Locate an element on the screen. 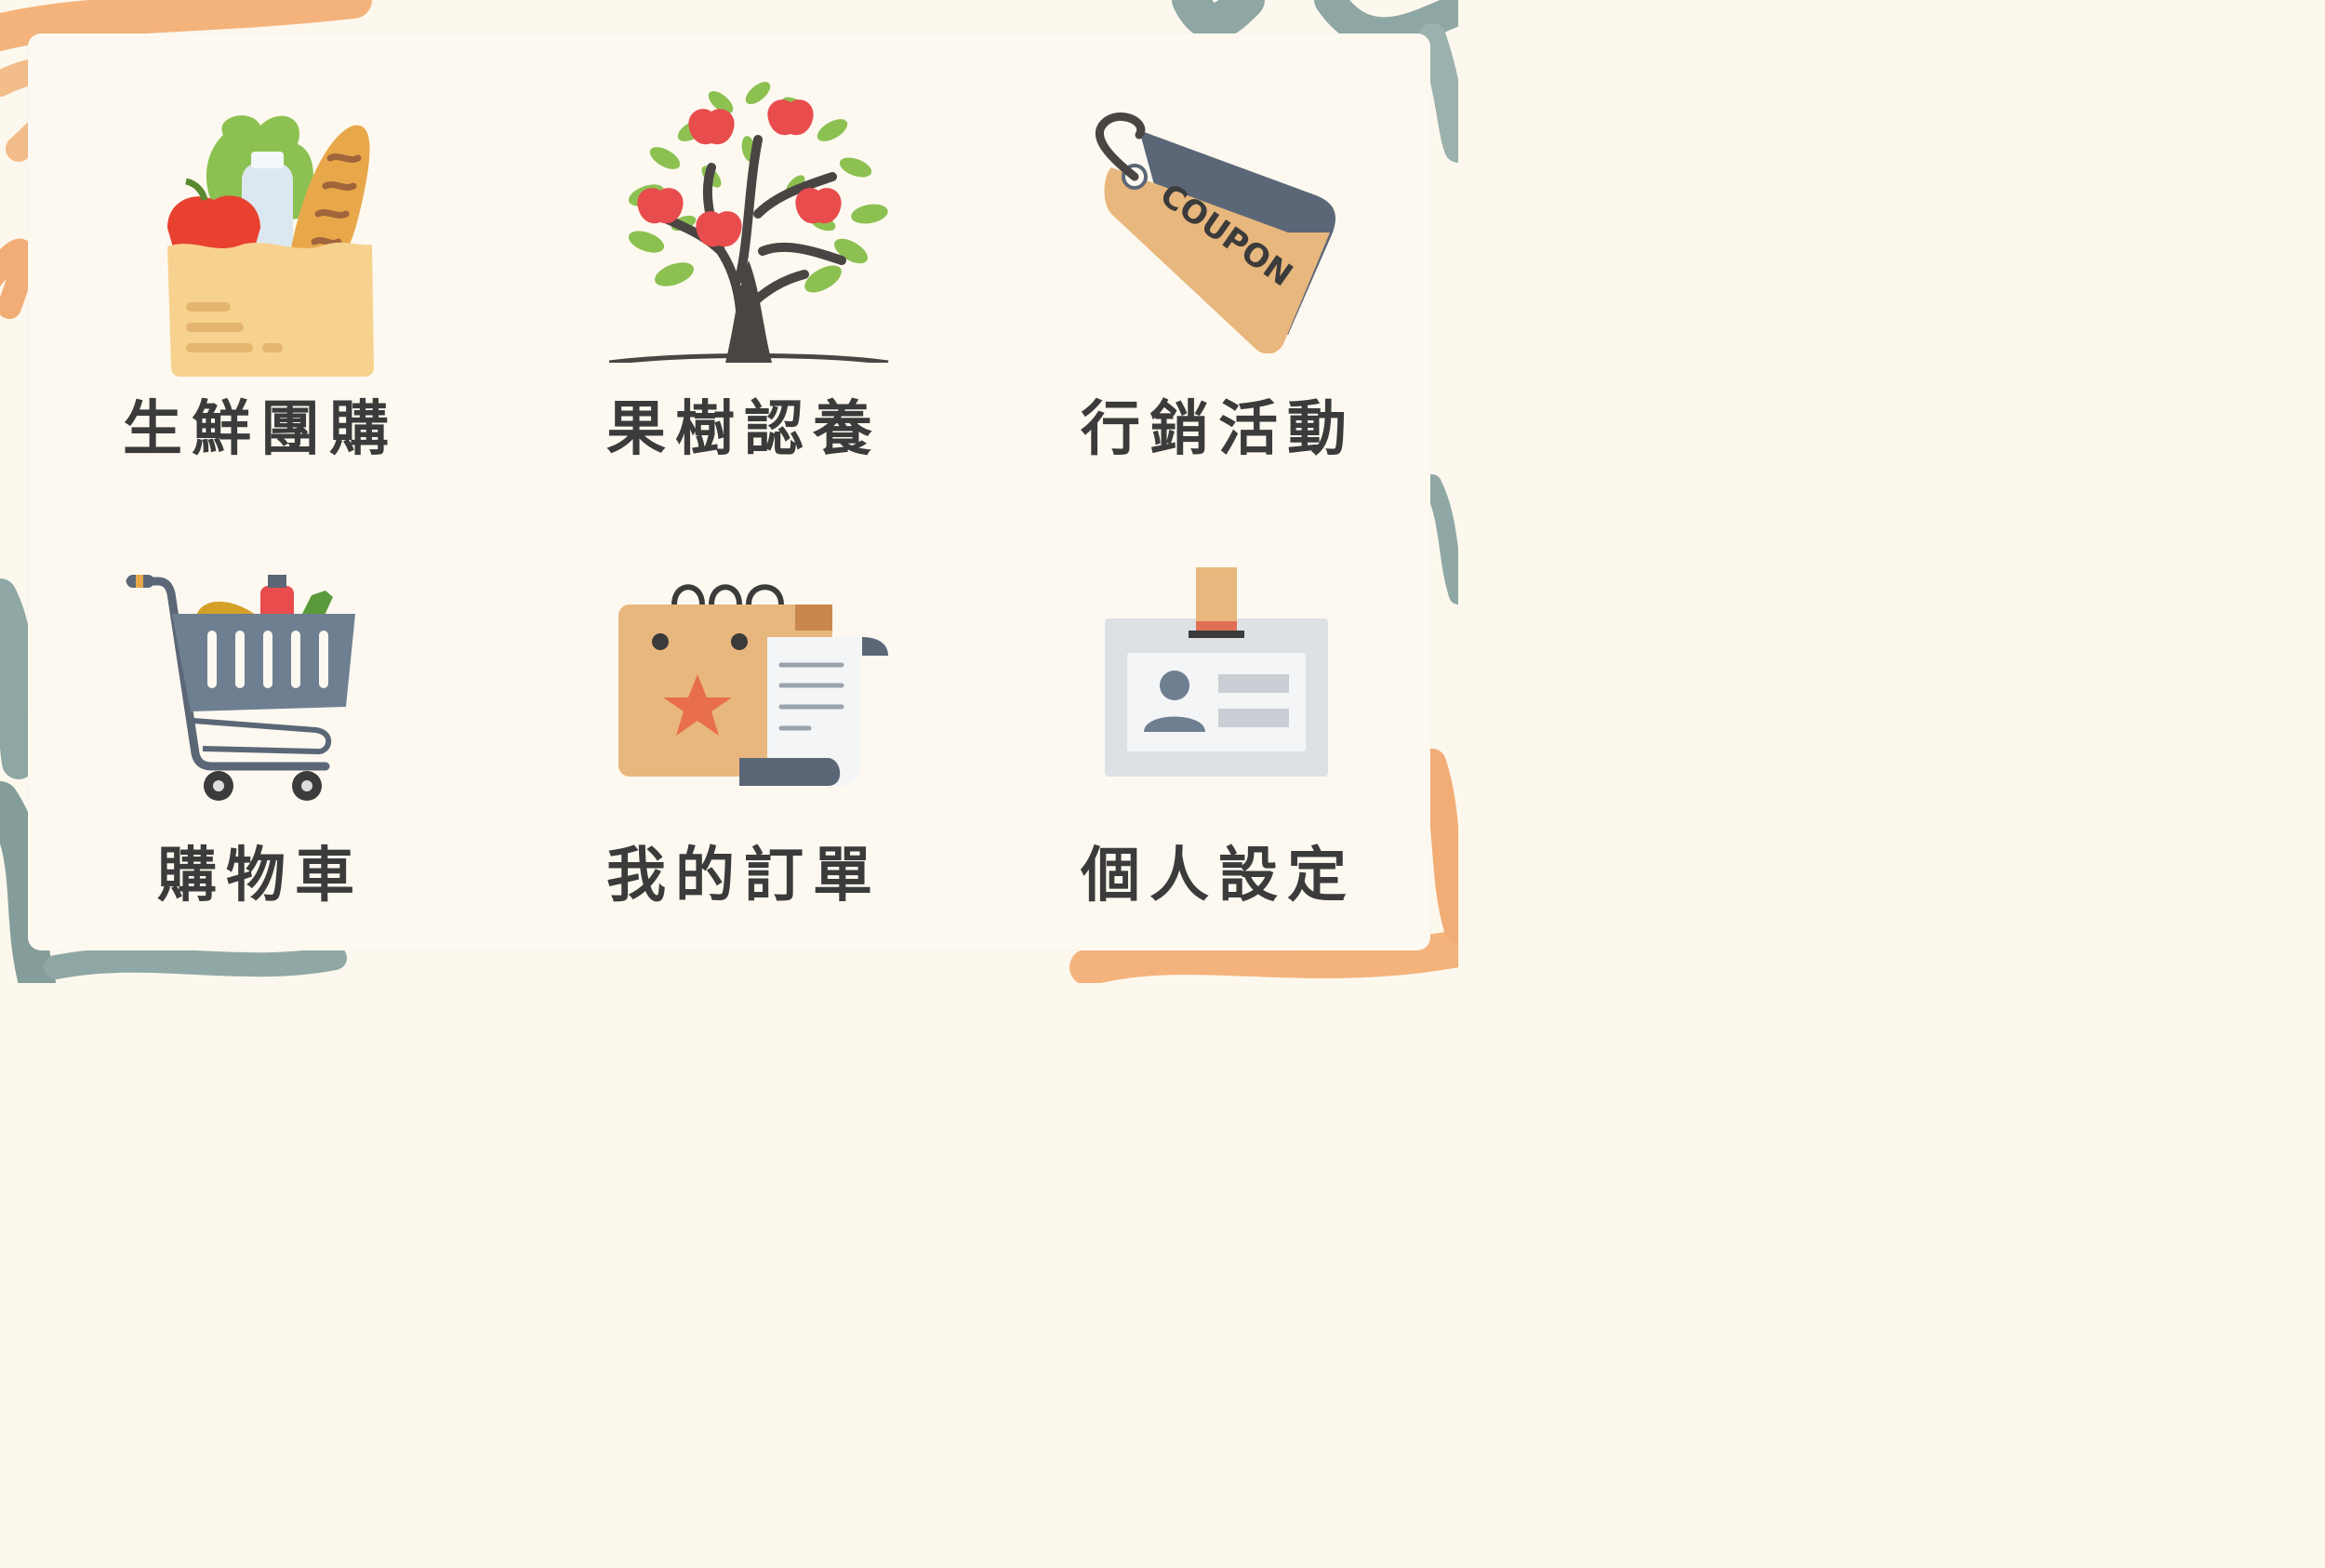 This screenshot has height=1568, width=2325. shopping-cart-icon is located at coordinates (240, 688).